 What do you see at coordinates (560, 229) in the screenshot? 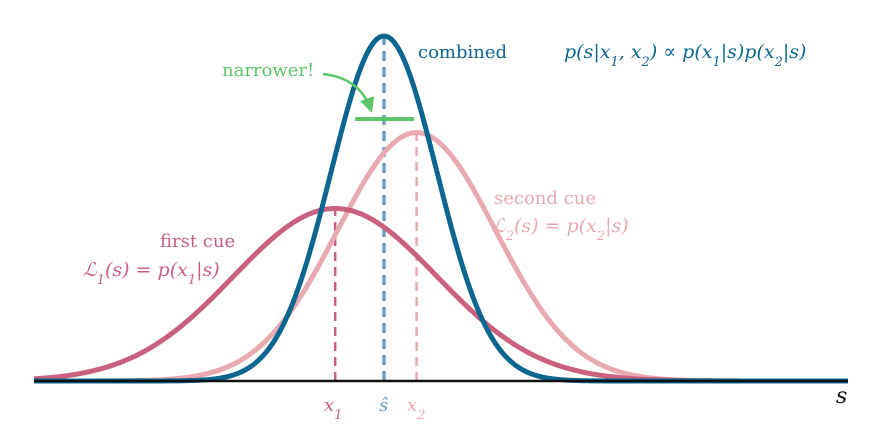
I see `second-cue-formula: ℒ2(s) = p(x2|s)` at bounding box center [560, 229].